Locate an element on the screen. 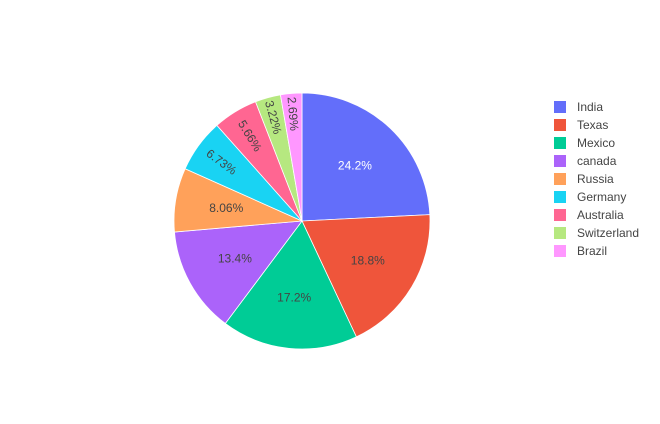  legend-item-canada: canada is located at coordinates (585, 161).